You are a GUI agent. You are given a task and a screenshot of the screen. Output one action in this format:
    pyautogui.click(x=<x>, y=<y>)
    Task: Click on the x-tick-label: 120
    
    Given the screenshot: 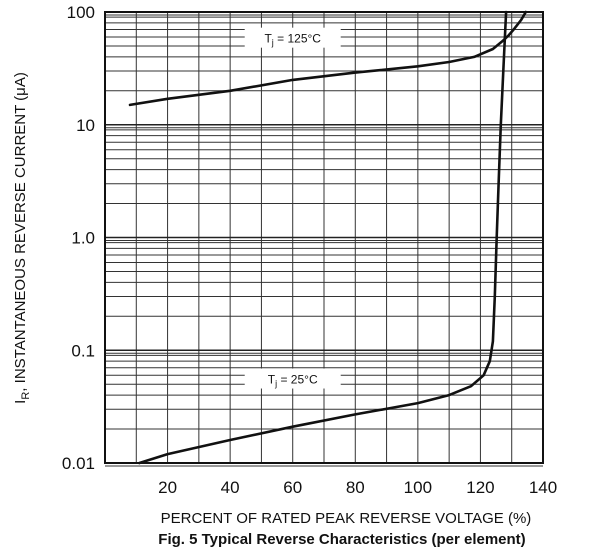 What is the action you would take?
    pyautogui.click(x=480, y=487)
    